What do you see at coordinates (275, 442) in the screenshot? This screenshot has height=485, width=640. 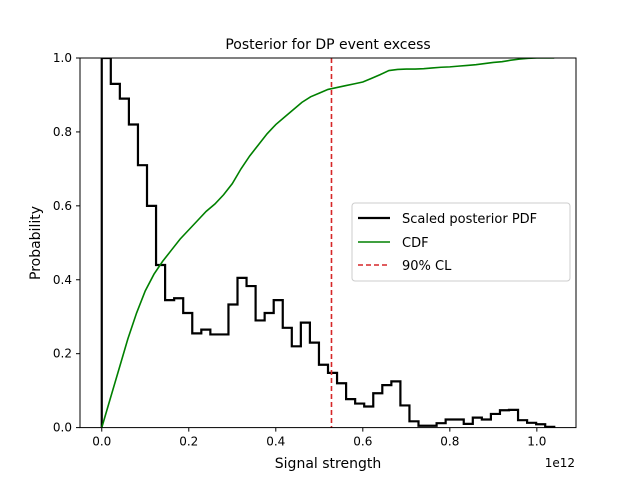 I see `x-tick-label: 0.4` at bounding box center [275, 442].